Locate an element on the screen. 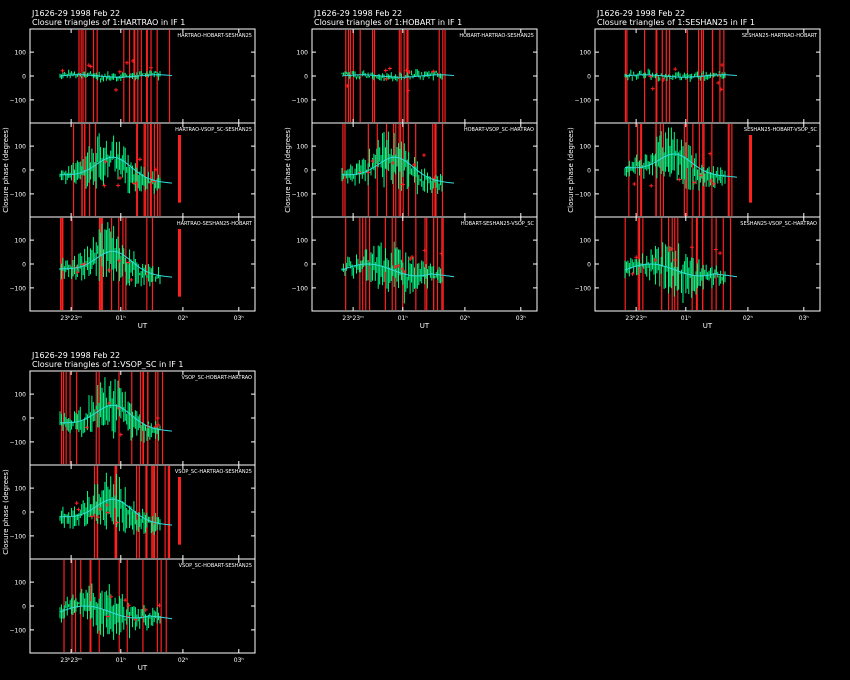 The width and height of the screenshot is (850, 680). triangle-panel: HARTRAO-SESHAN25-HOBART 100 0 −100 is located at coordinates (133, 264).